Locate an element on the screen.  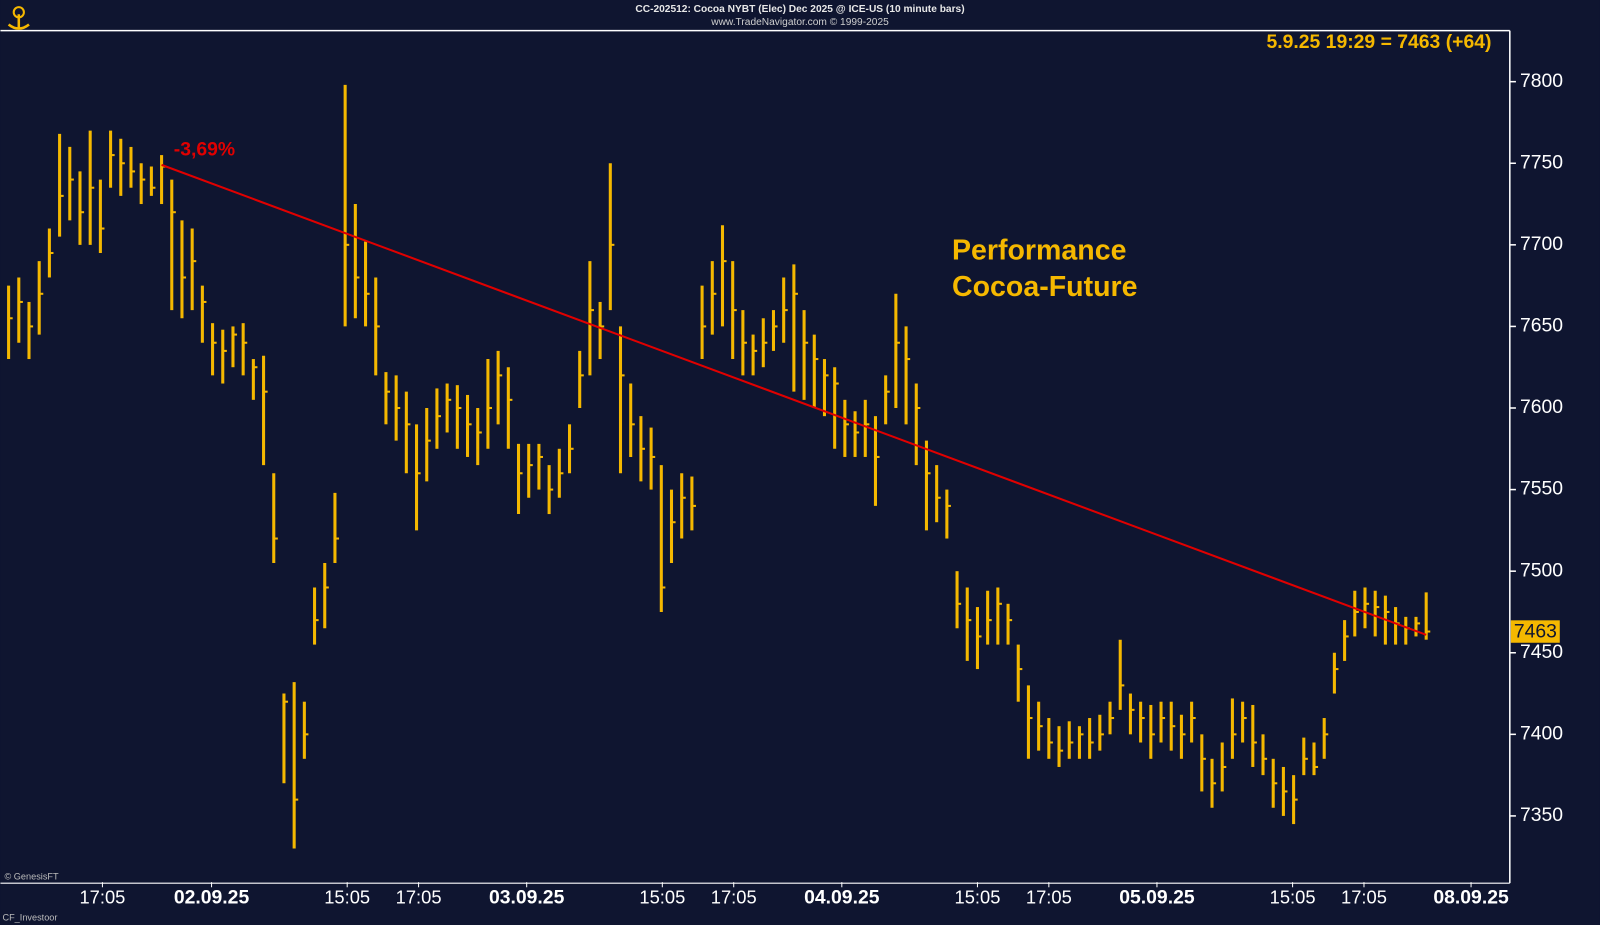
y-tick-label: 7550 is located at coordinates (1541, 489).